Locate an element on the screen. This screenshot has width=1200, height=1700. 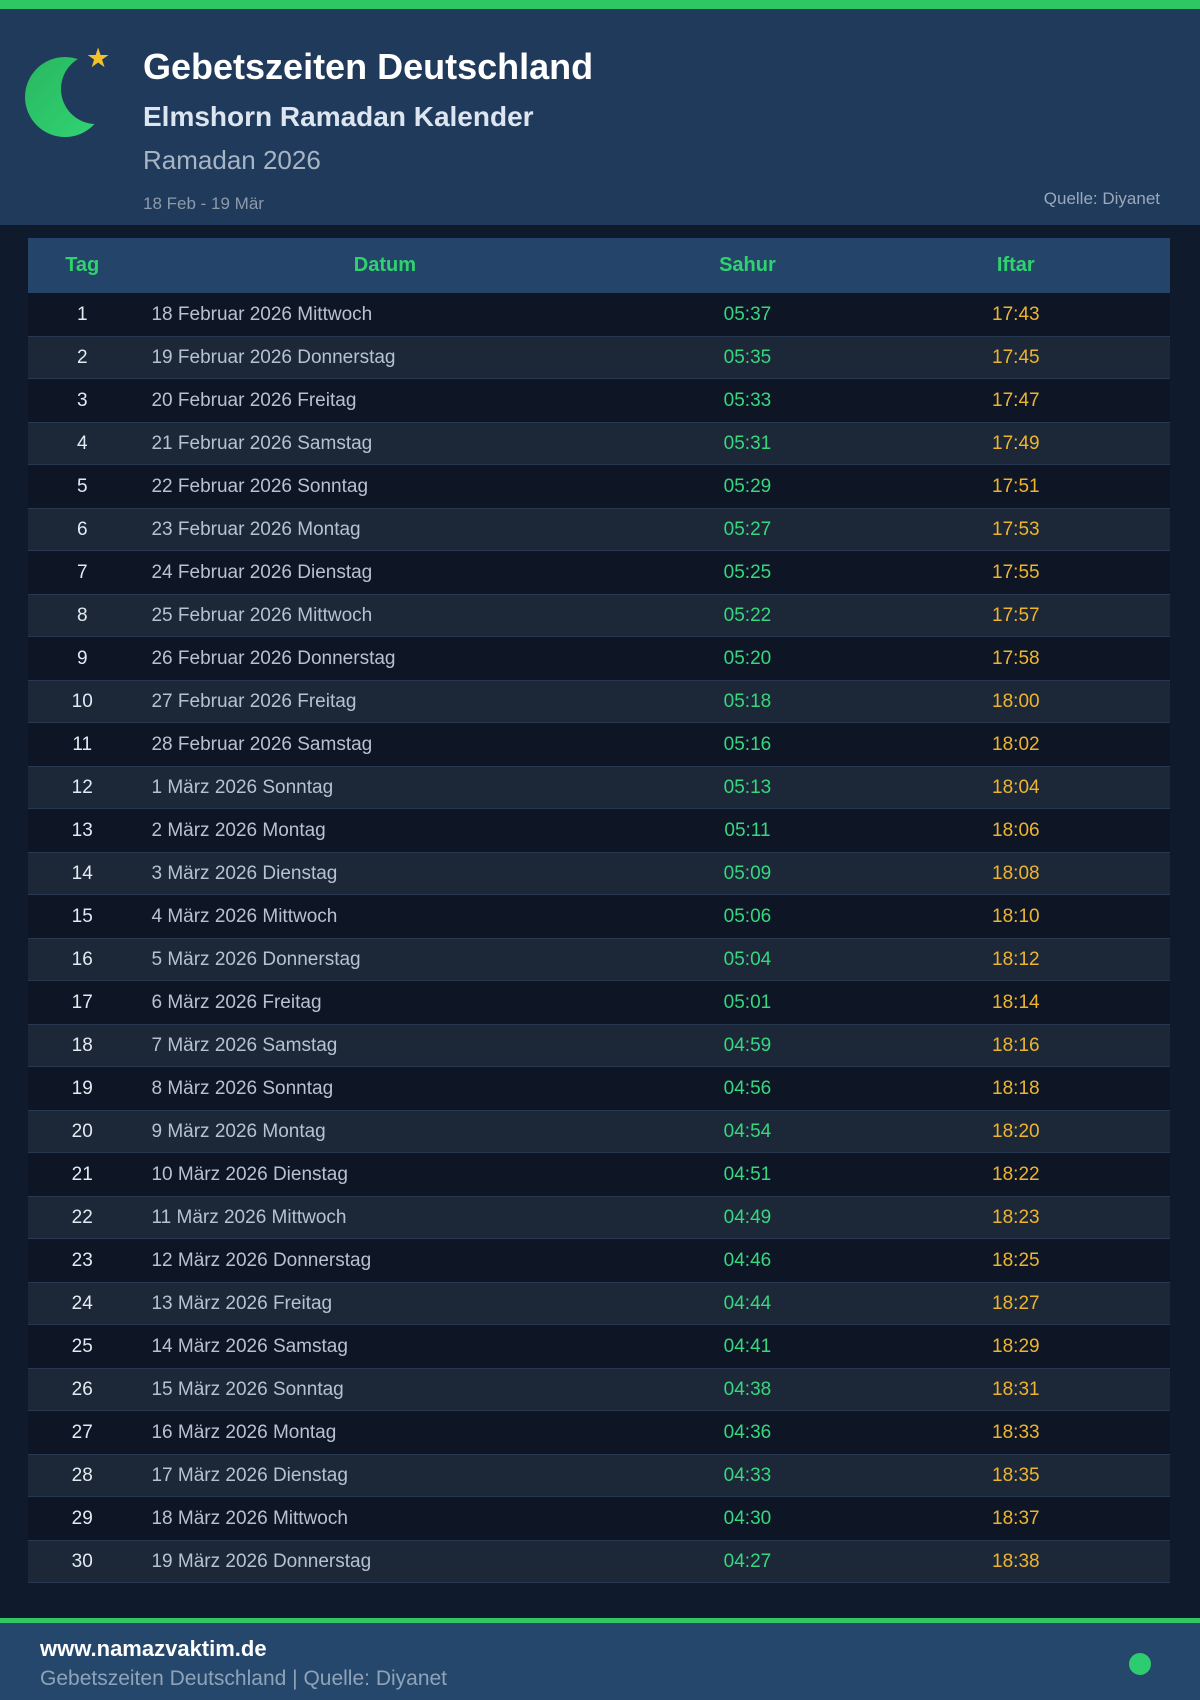
cell-datum: 4 März 2026 Mittwoch is located at coordinates (244, 916).